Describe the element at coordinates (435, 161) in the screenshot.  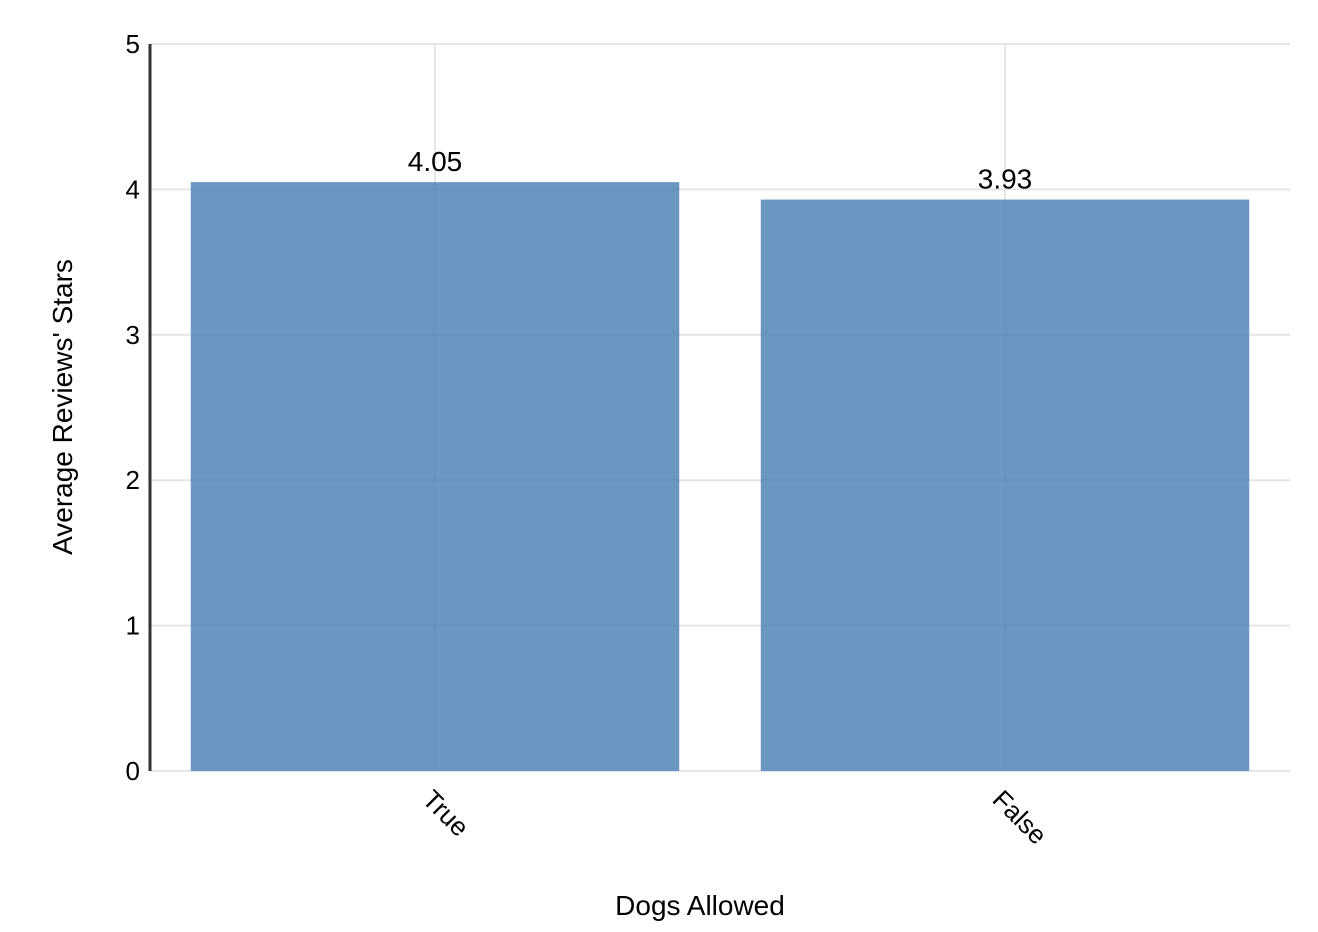
I see `data-label: 4.05` at that location.